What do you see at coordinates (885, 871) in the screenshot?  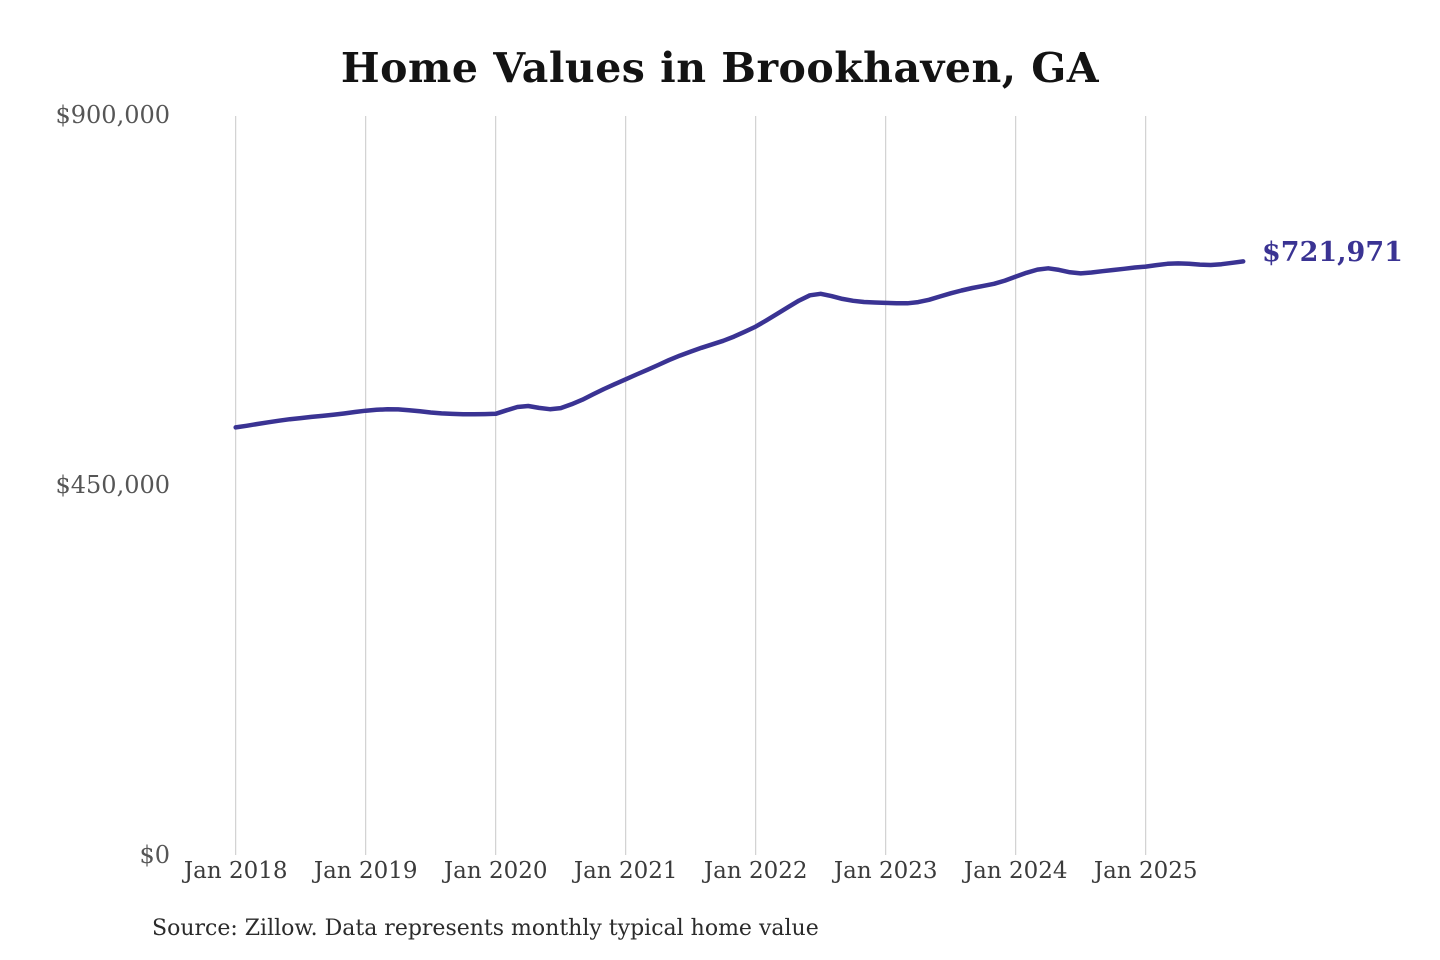 I see `x-axis-tick-label: Jan 2023` at bounding box center [885, 871].